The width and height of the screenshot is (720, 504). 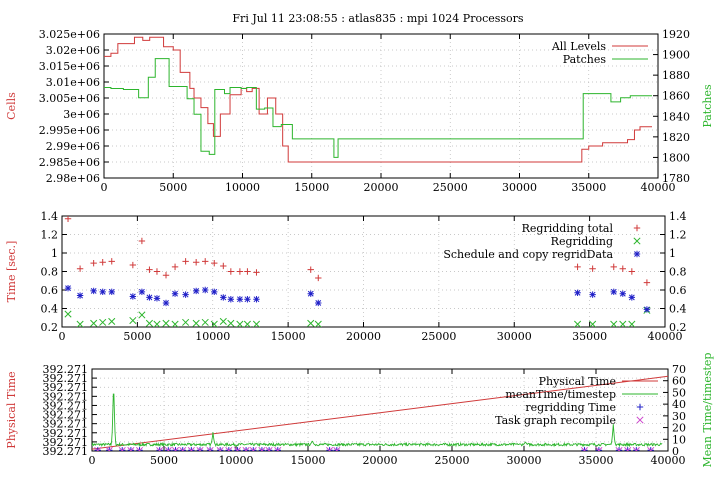 I want to click on series-schedule-and-copy-regriddata, so click(x=357, y=298).